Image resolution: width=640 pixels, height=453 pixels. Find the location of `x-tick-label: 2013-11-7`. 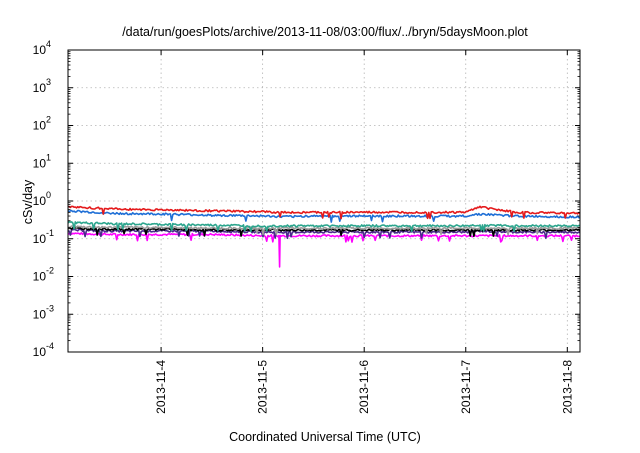

x-tick-label: 2013-11-7 is located at coordinates (466, 387).